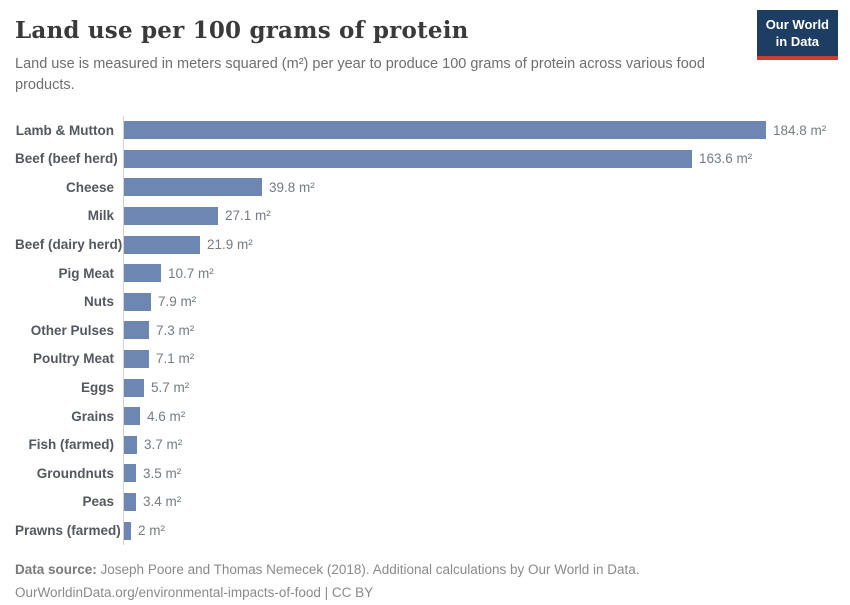 Image resolution: width=850 pixels, height=605 pixels. What do you see at coordinates (292, 187) in the screenshot?
I see `value-label: 39.8 m²` at bounding box center [292, 187].